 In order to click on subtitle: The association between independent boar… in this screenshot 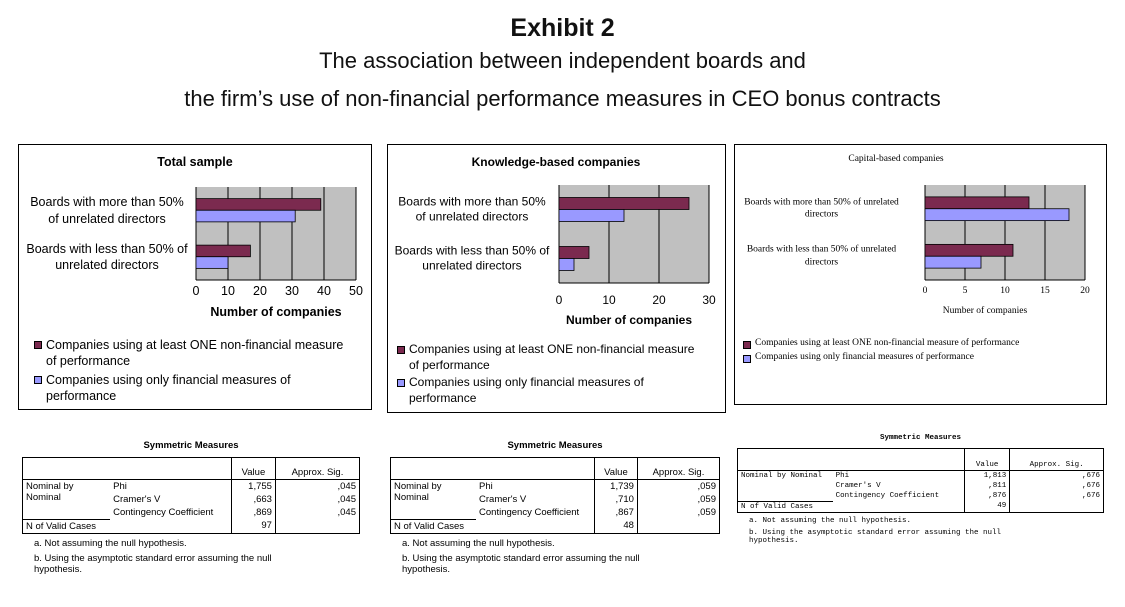, I will do `click(562, 60)`.